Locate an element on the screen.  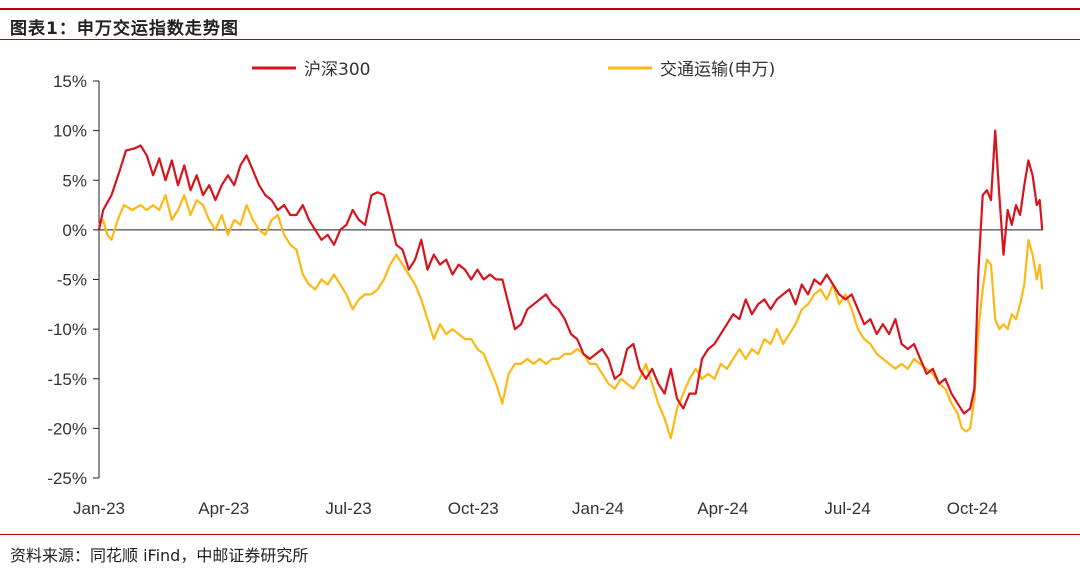
x-tick-label: Apr-23 is located at coordinates (223, 508).